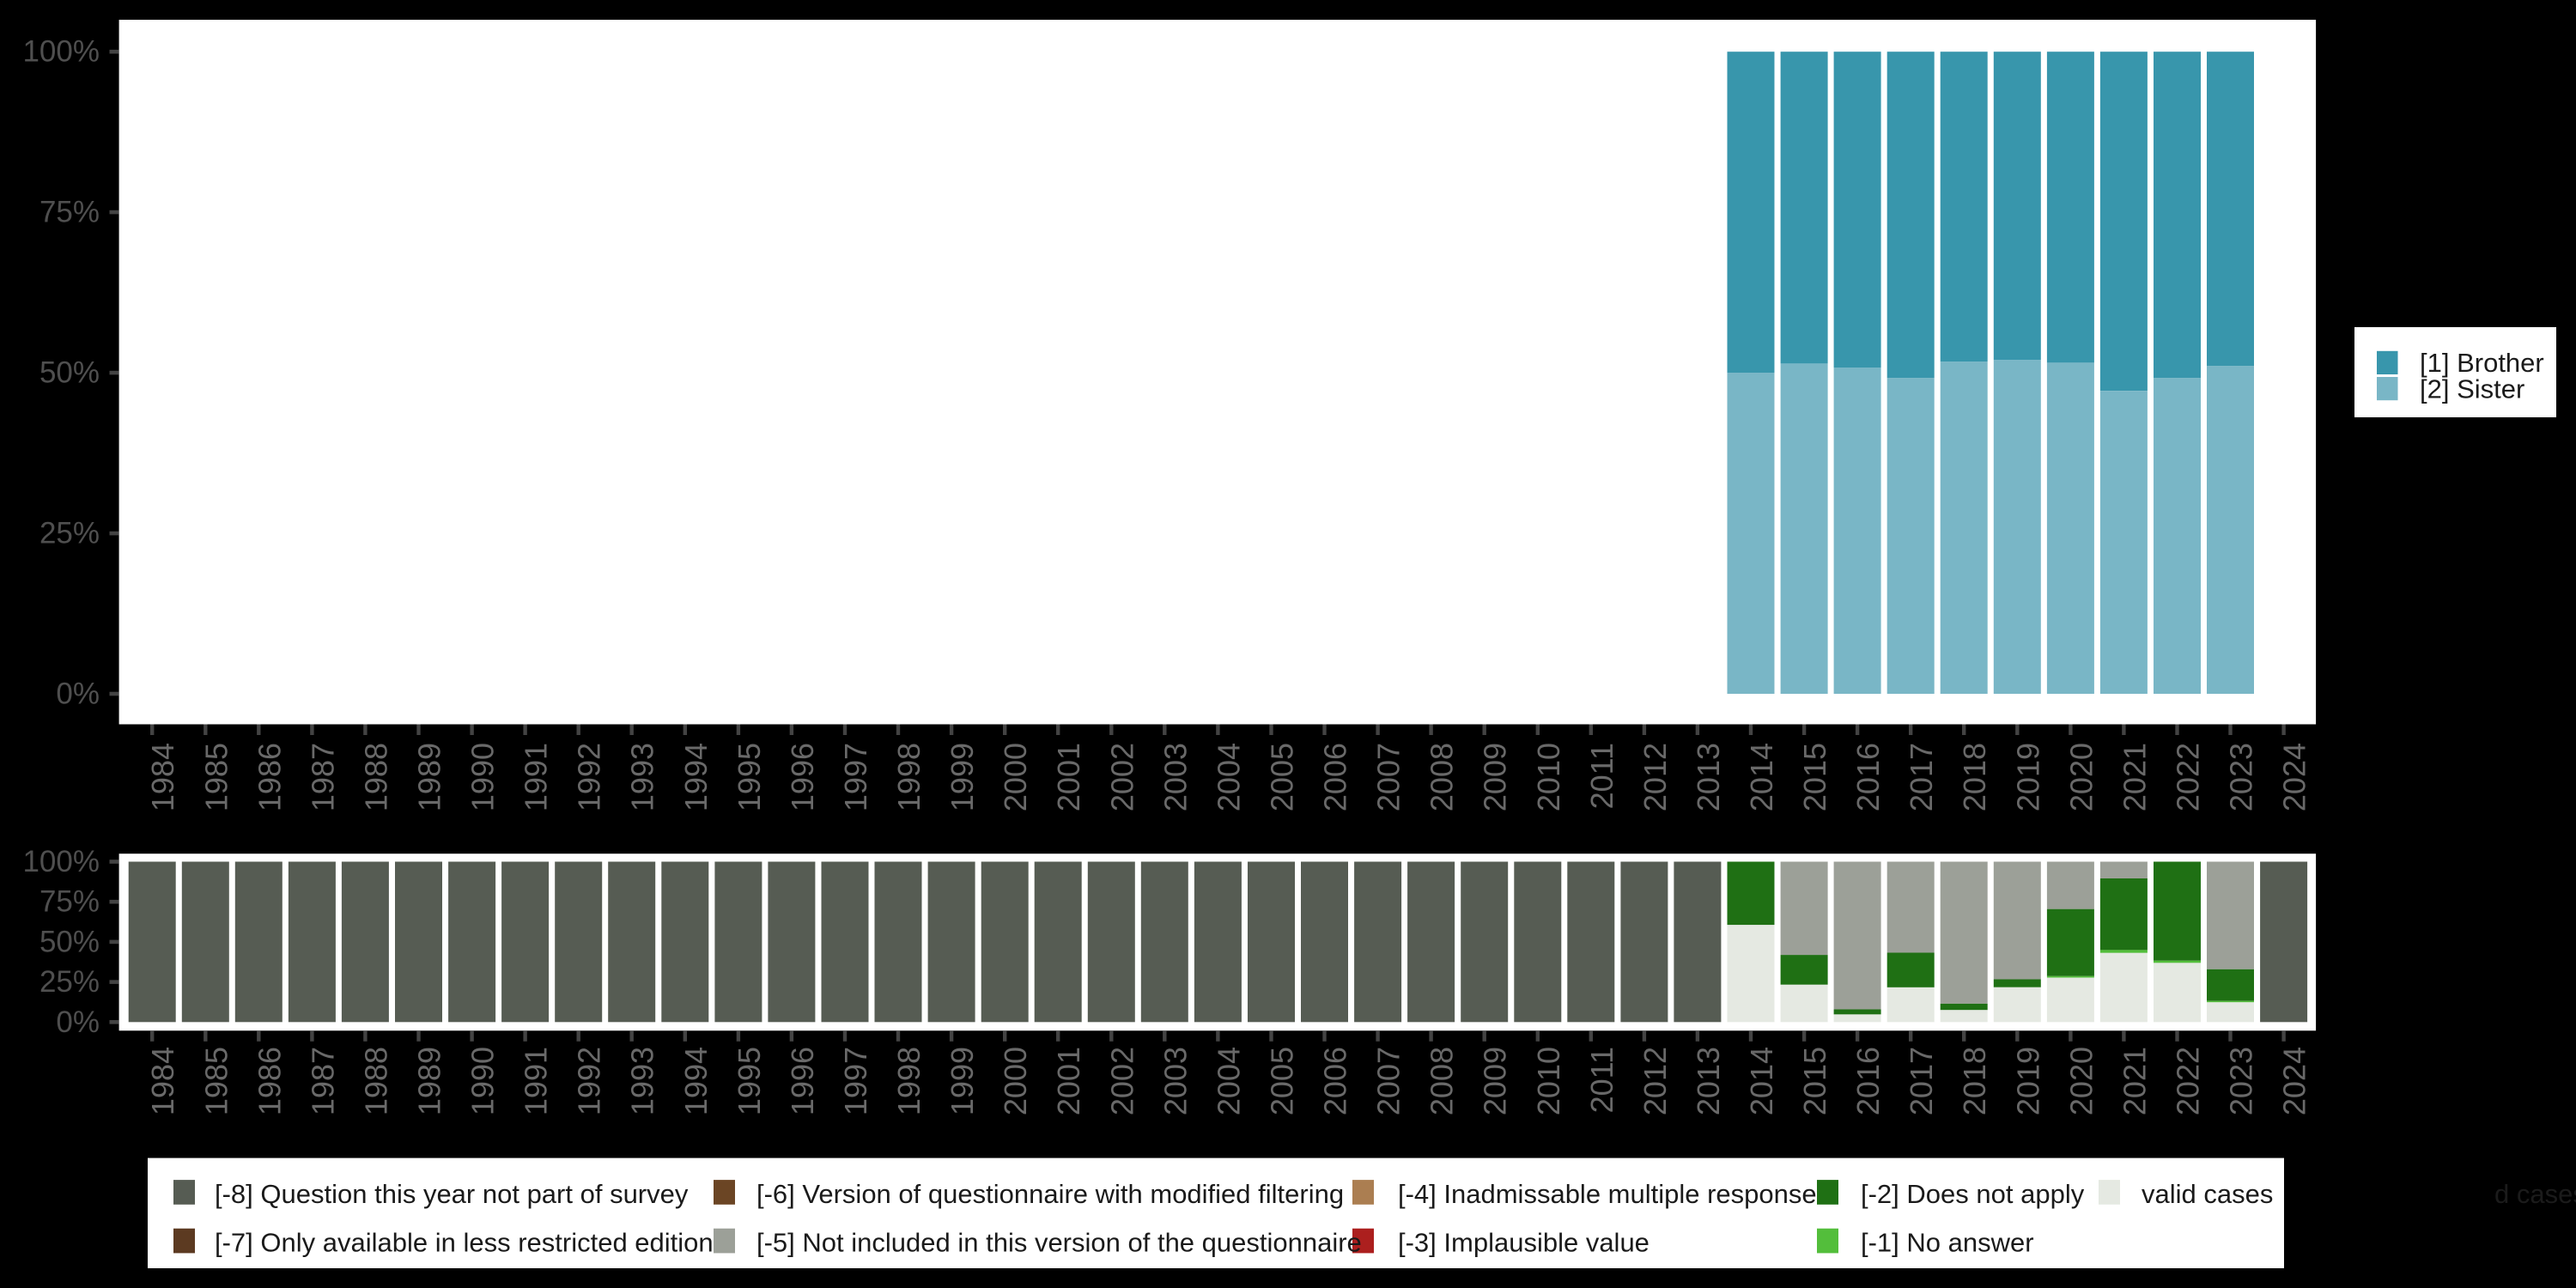 The image size is (2576, 1288). Describe the element at coordinates (2472, 389) in the screenshot. I see `svg-text: [2] Sister` at that location.